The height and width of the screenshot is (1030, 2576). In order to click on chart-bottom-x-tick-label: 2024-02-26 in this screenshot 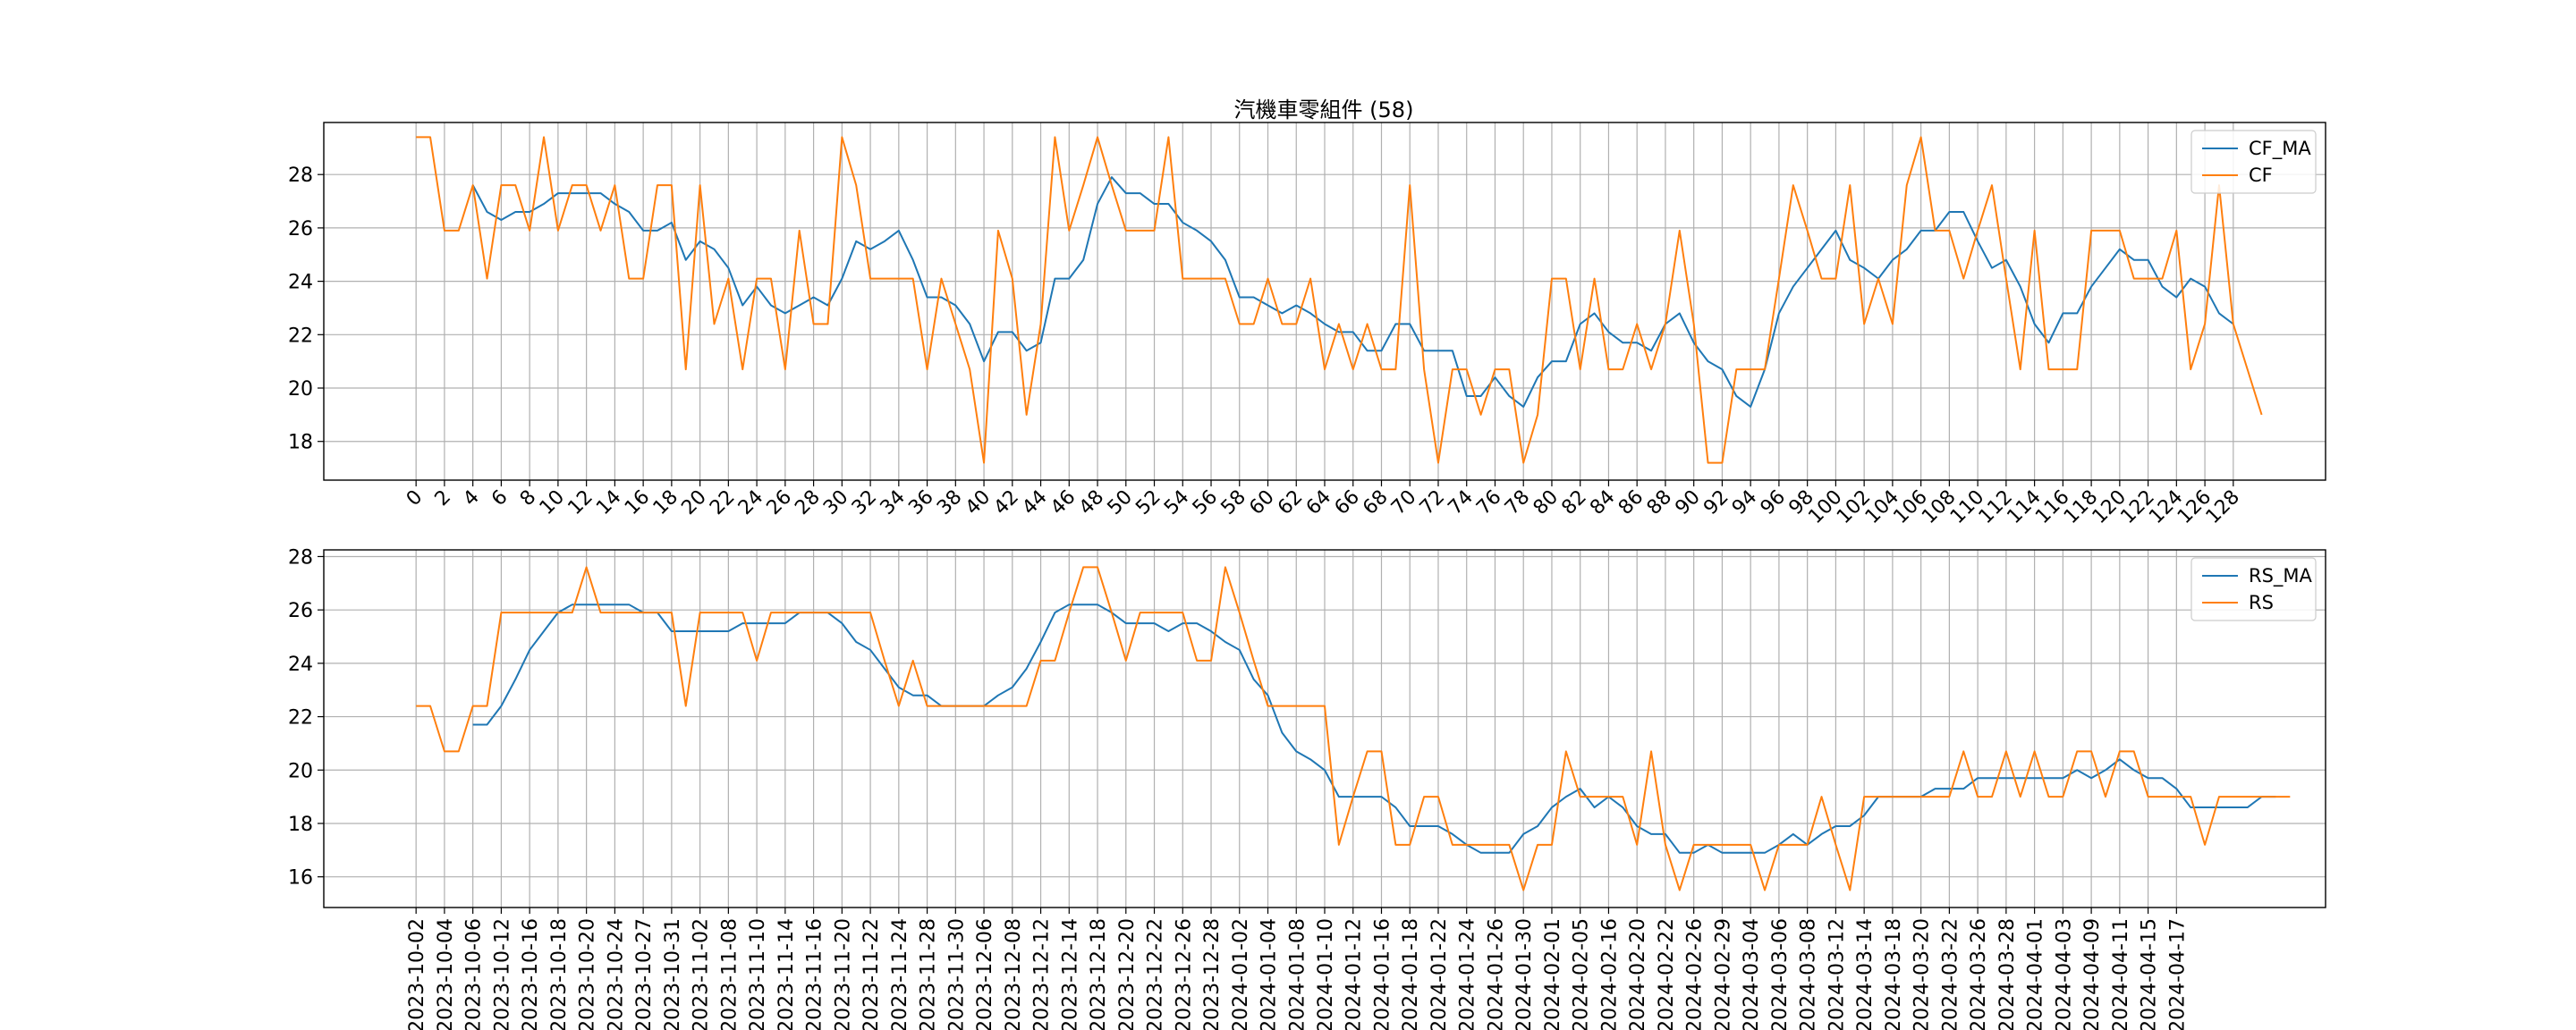, I will do `click(1695, 974)`.